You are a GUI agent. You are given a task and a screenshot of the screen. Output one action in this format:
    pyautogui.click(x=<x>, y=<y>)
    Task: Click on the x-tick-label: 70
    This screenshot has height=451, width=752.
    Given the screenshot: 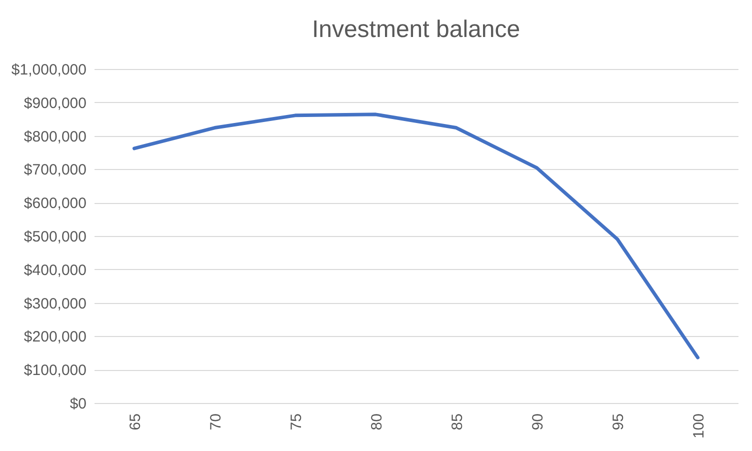 What is the action you would take?
    pyautogui.click(x=215, y=422)
    